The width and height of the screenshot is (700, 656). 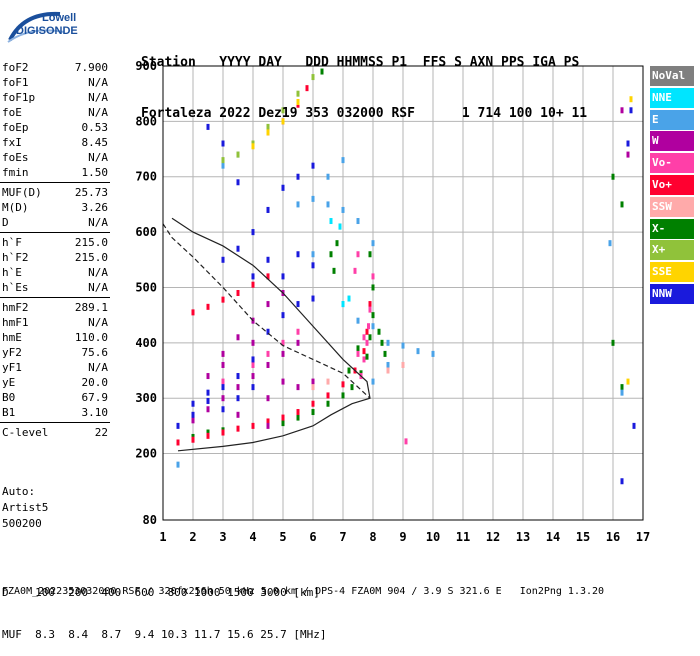 What do you see at coordinates (266, 311) in the screenshot?
I see `dashed-profile-curve` at bounding box center [266, 311].